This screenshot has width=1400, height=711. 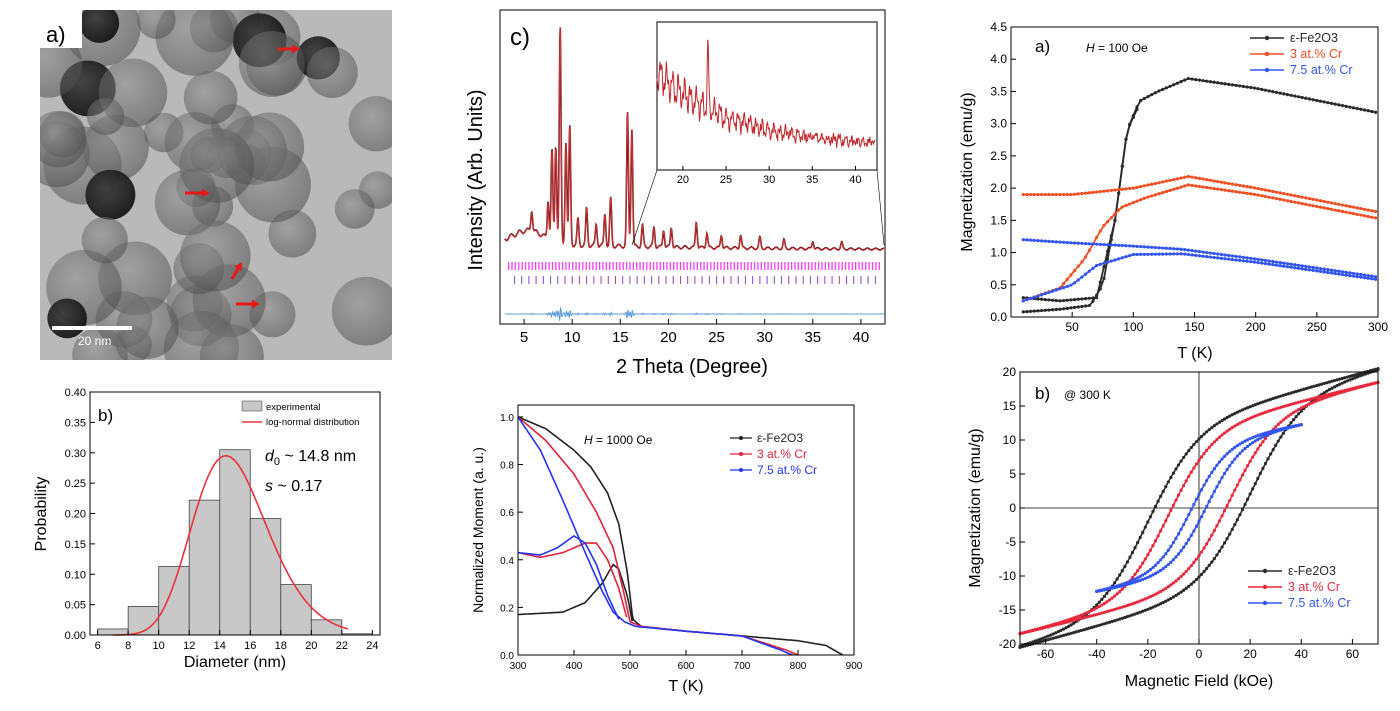 I want to click on x-tick-label: 6, so click(x=98, y=646).